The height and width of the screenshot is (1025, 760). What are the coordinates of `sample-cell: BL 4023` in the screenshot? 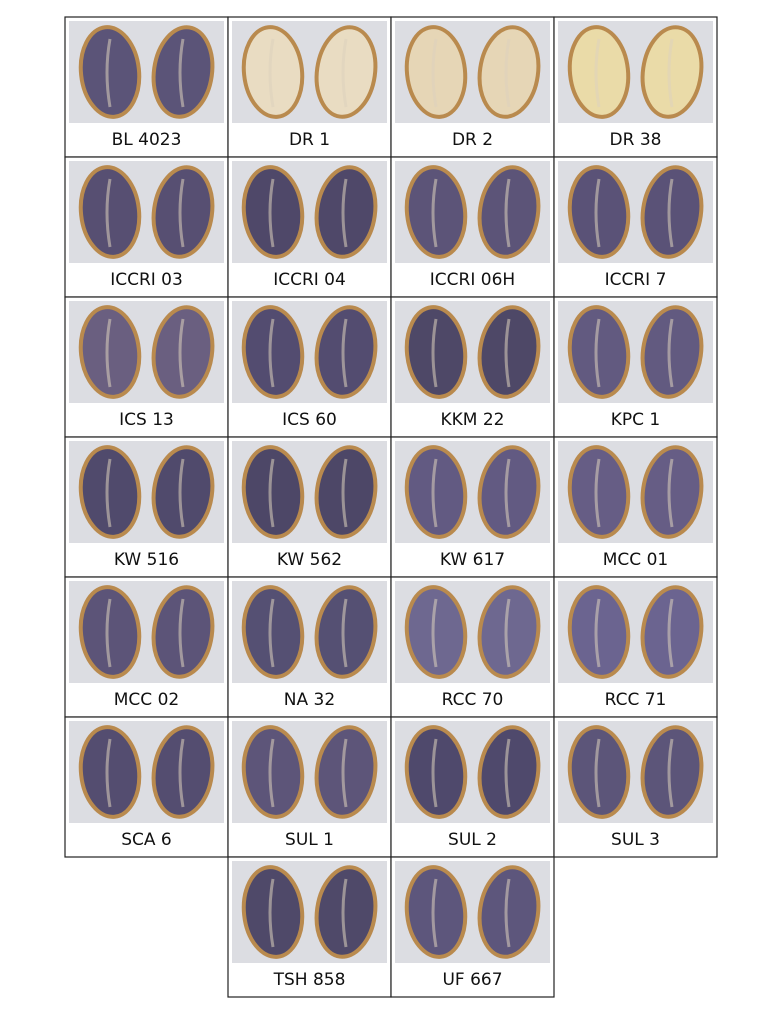 It's located at (146, 87).